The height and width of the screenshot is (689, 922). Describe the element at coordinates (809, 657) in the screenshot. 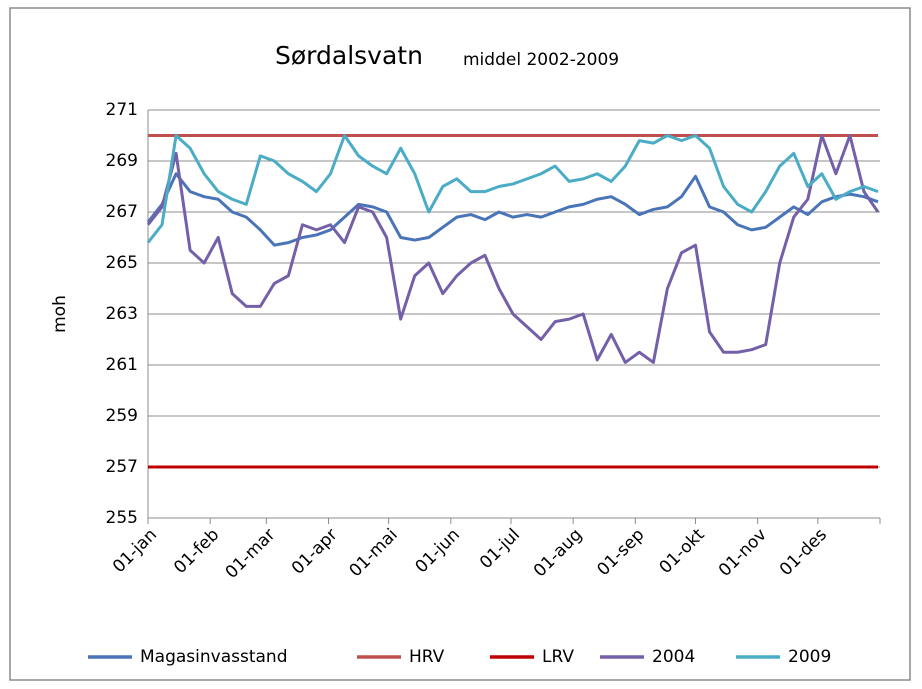

I see `legend-label: 2009` at that location.